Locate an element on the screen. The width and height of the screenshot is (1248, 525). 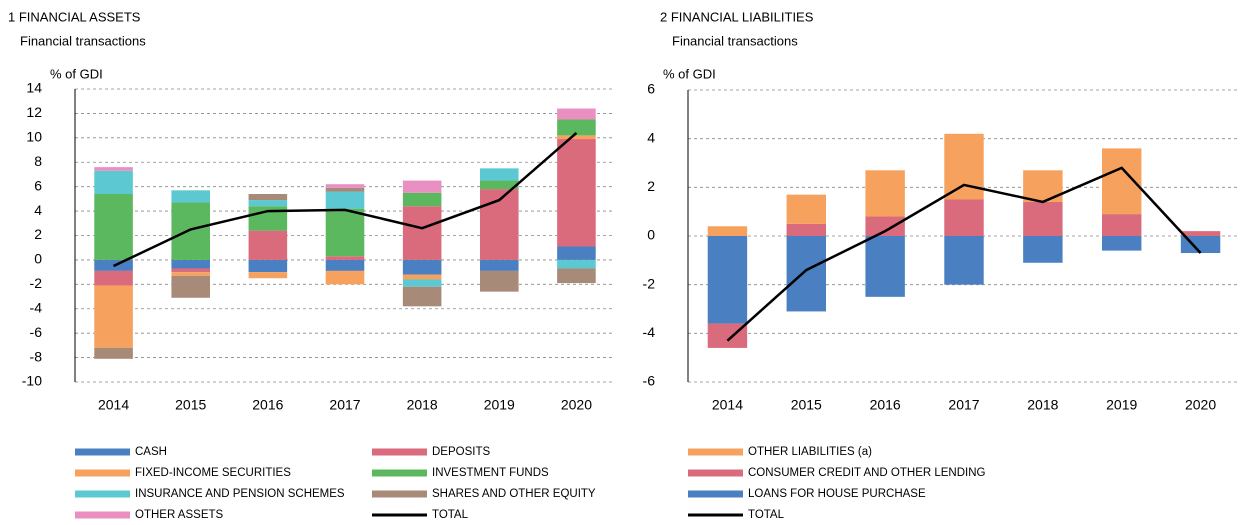
x-tick-label: 2017 is located at coordinates (344, 405).